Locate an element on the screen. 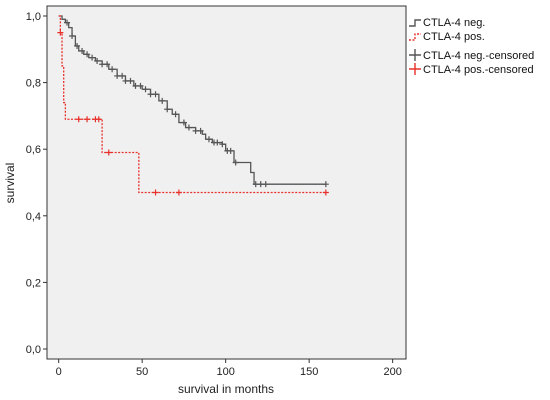  y-tick-label: 0,2 is located at coordinates (33, 283).